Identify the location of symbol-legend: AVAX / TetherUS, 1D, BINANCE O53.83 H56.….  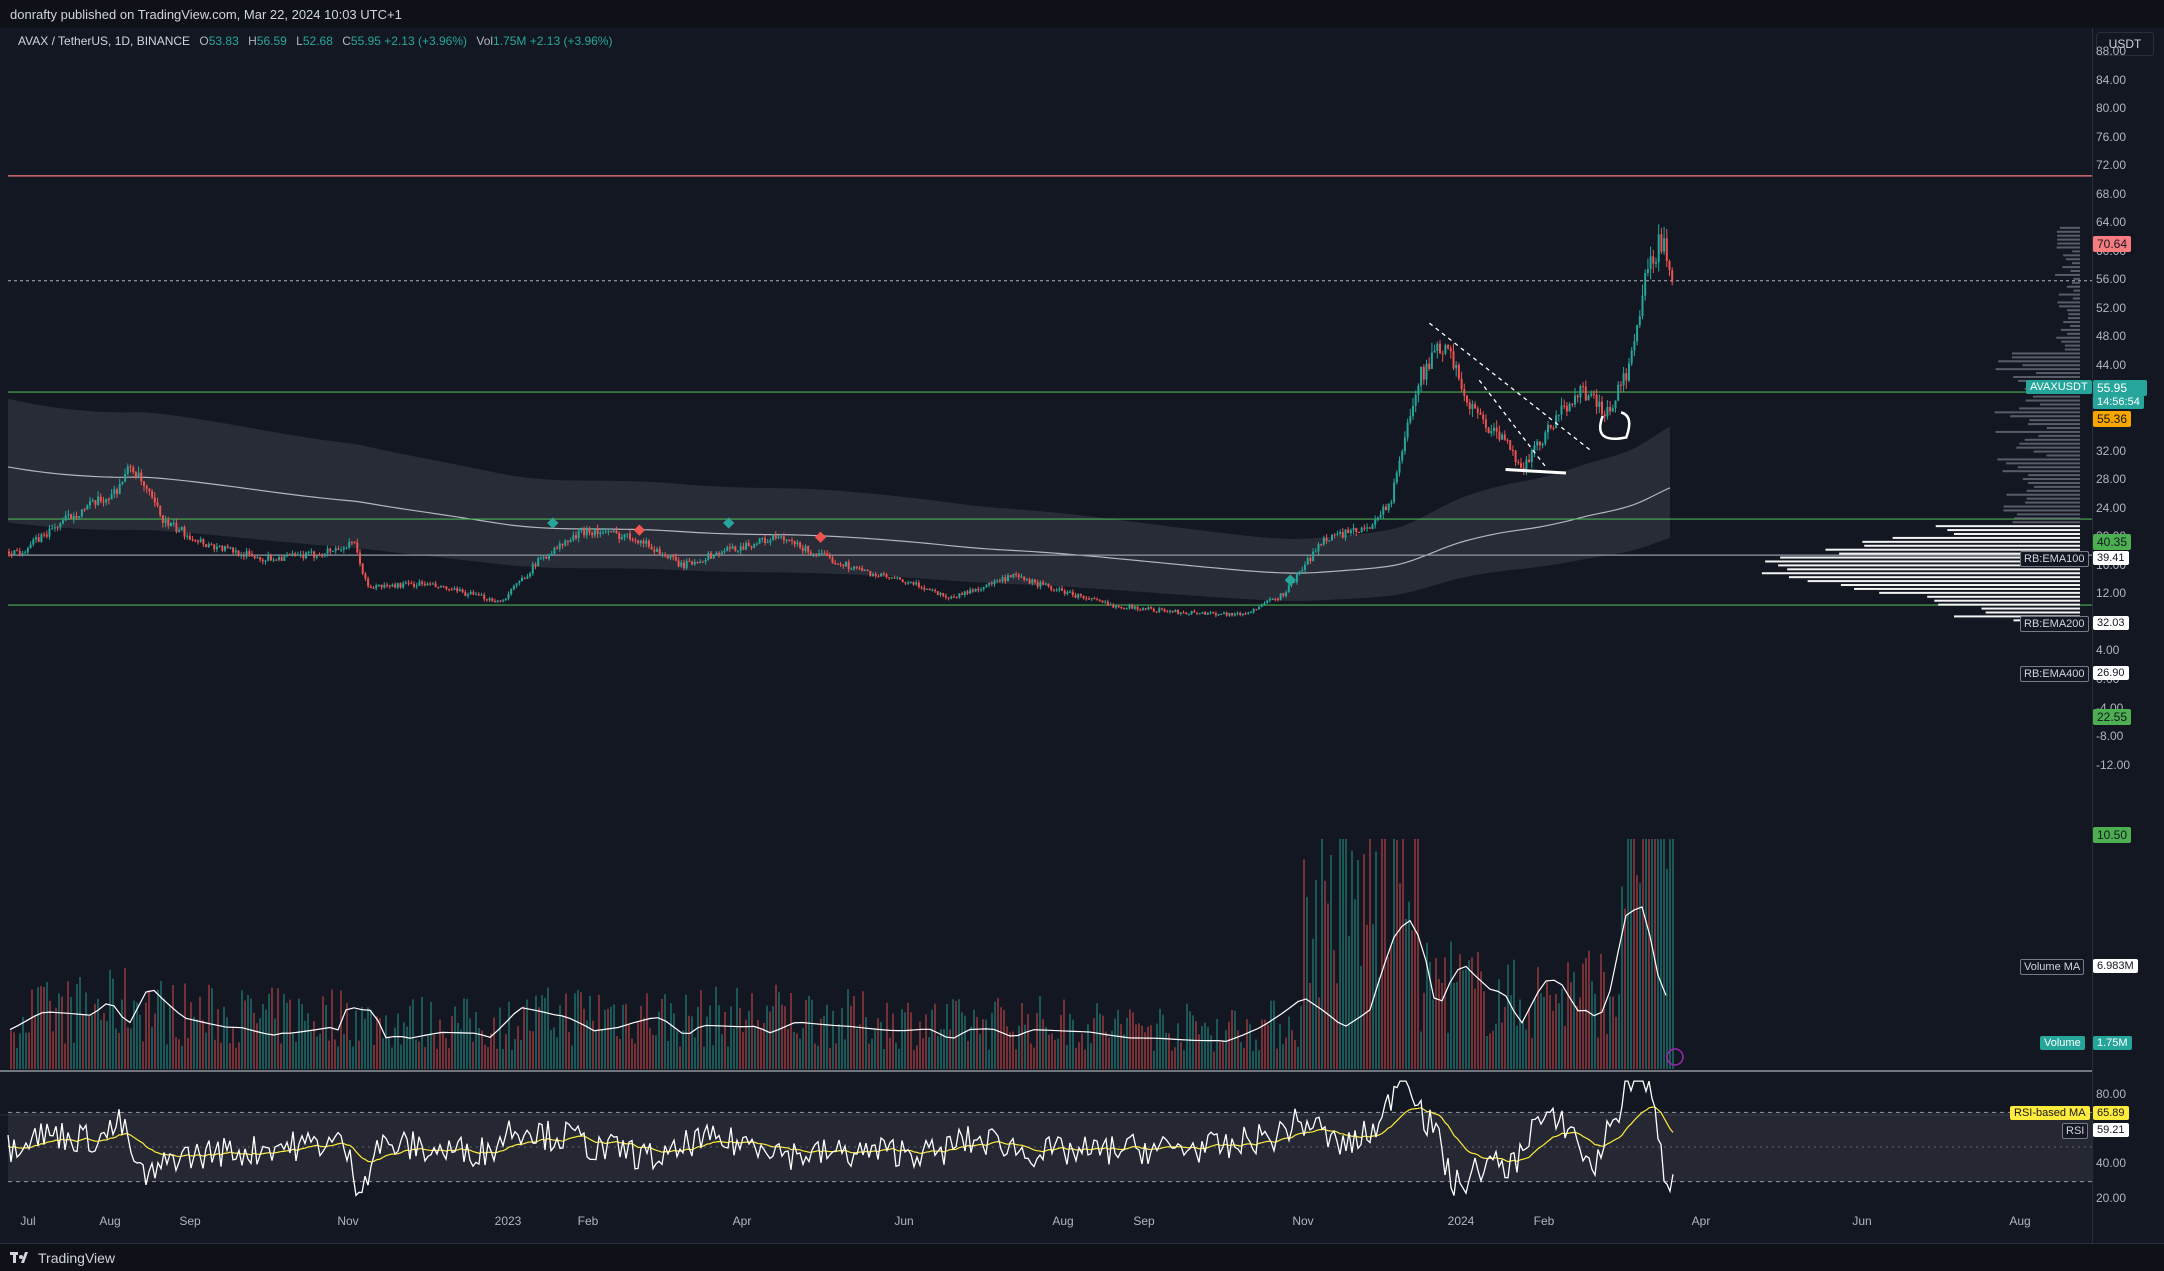
(315, 41).